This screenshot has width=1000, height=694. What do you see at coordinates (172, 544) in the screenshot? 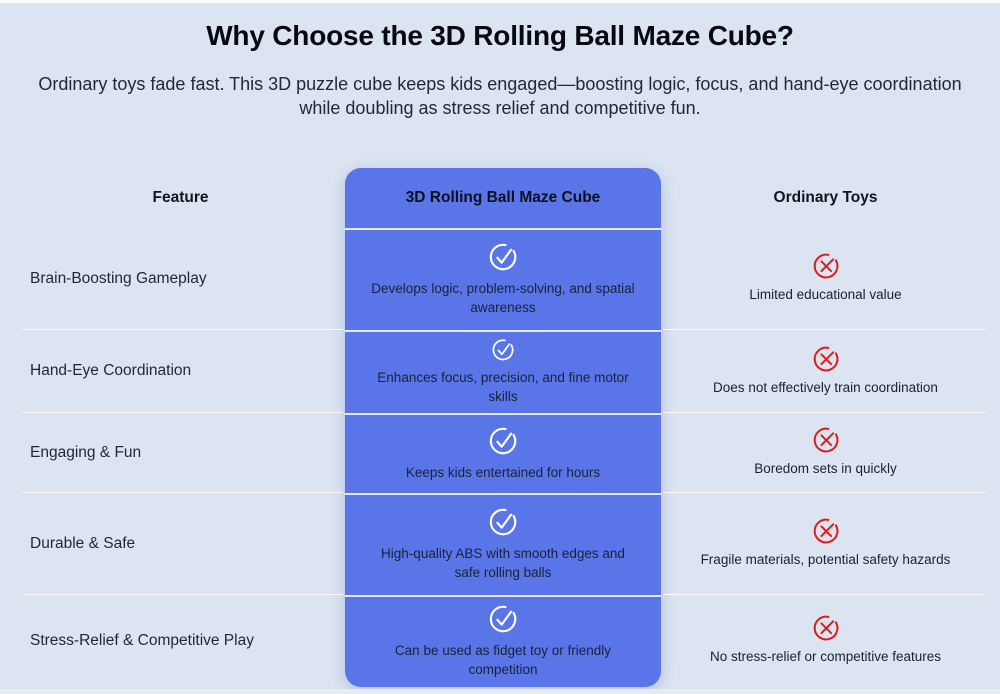
I see `feature-row-label: Durable & Safe` at bounding box center [172, 544].